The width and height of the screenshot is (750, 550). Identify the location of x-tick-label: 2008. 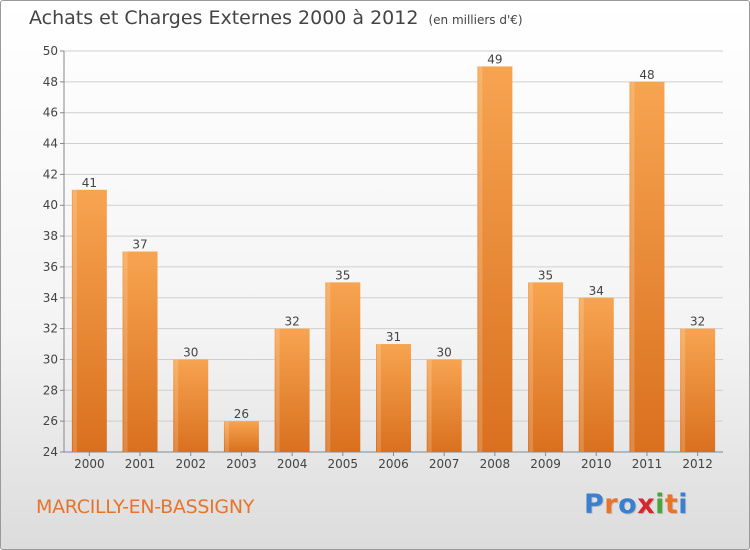
(495, 464).